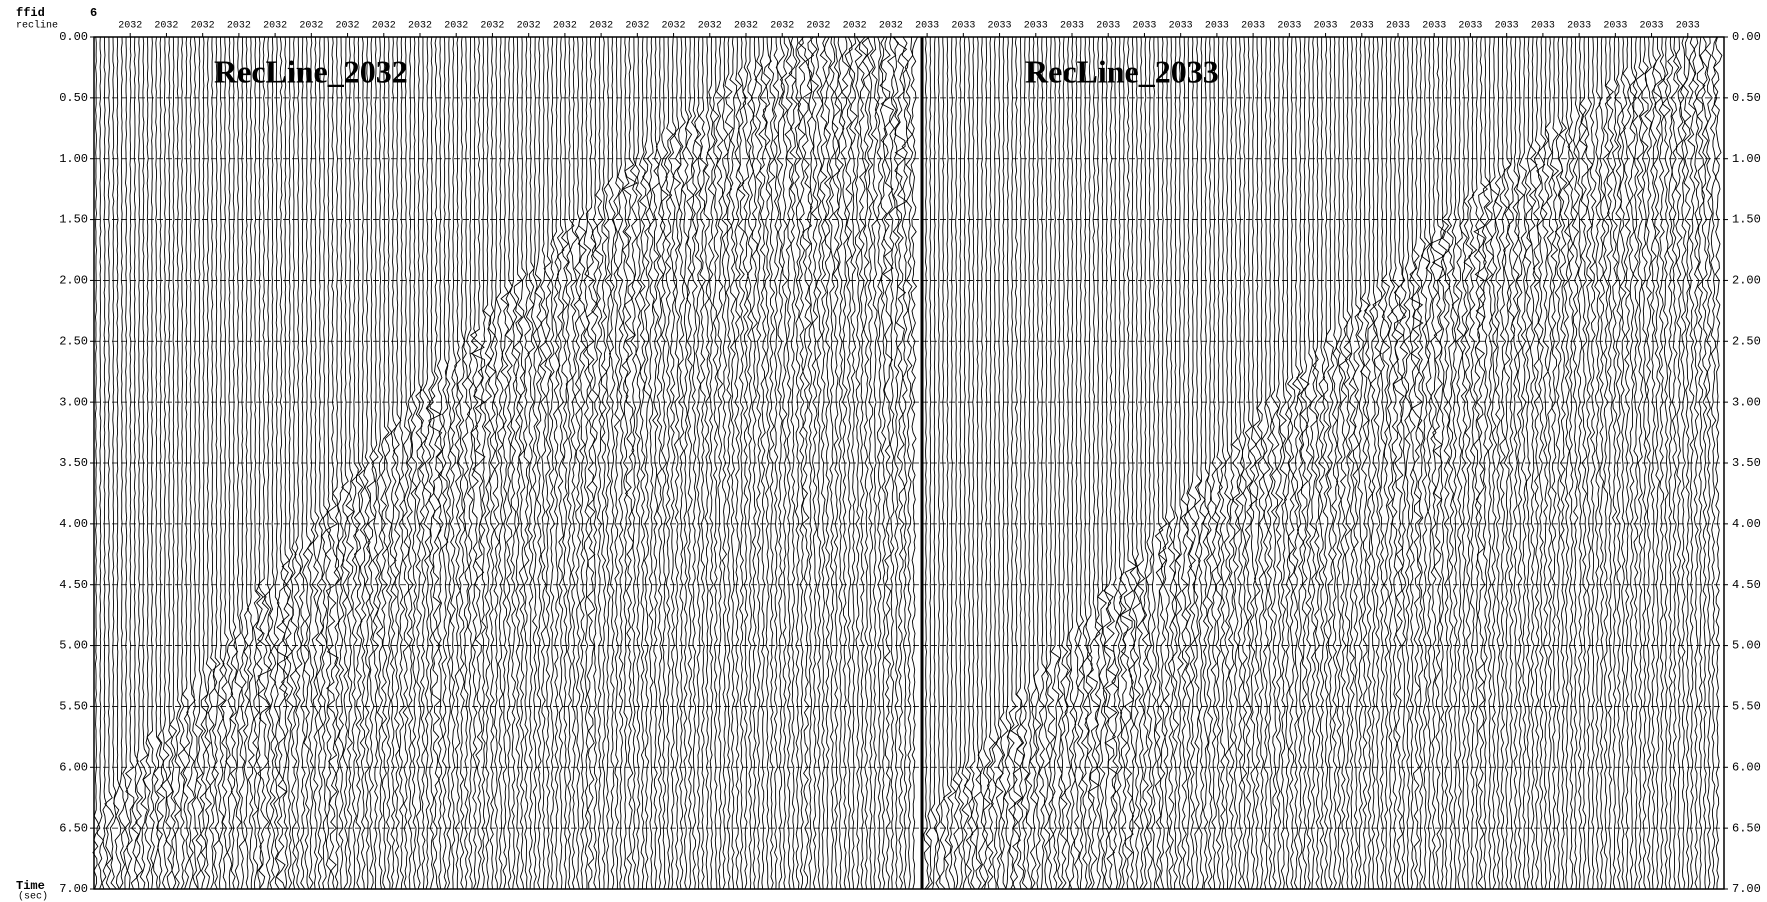 The height and width of the screenshot is (902, 1767). I want to click on y-tick-label-right: 3.00, so click(1746, 402).